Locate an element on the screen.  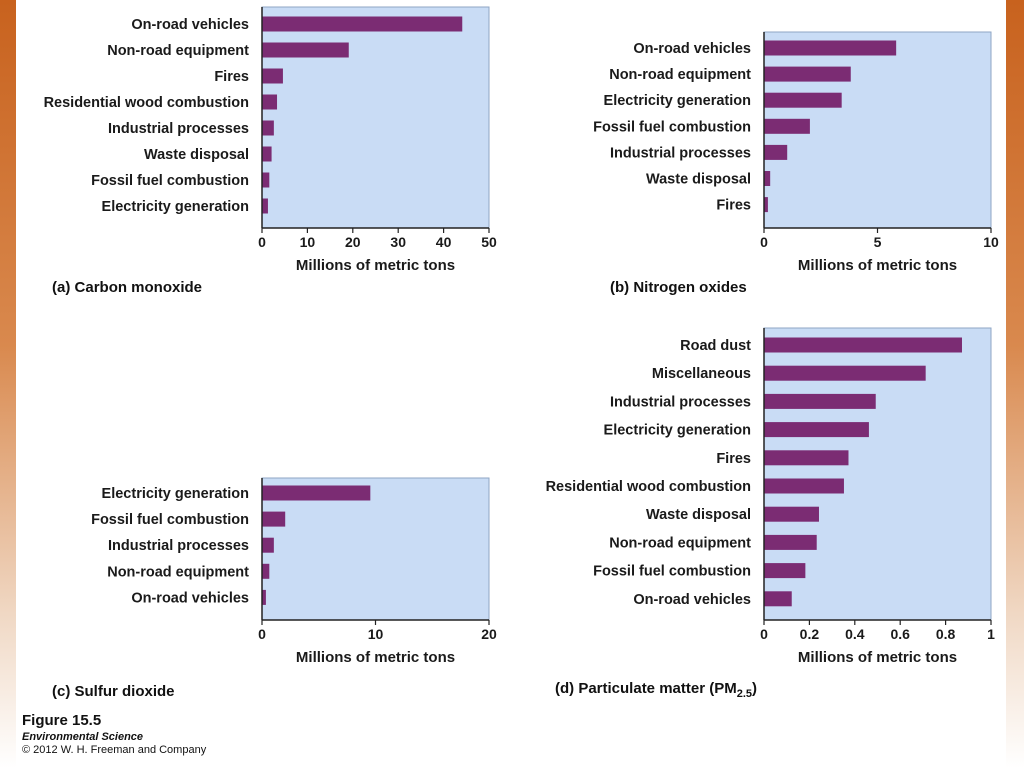
category-label: Road dust is located at coordinates (715, 346).